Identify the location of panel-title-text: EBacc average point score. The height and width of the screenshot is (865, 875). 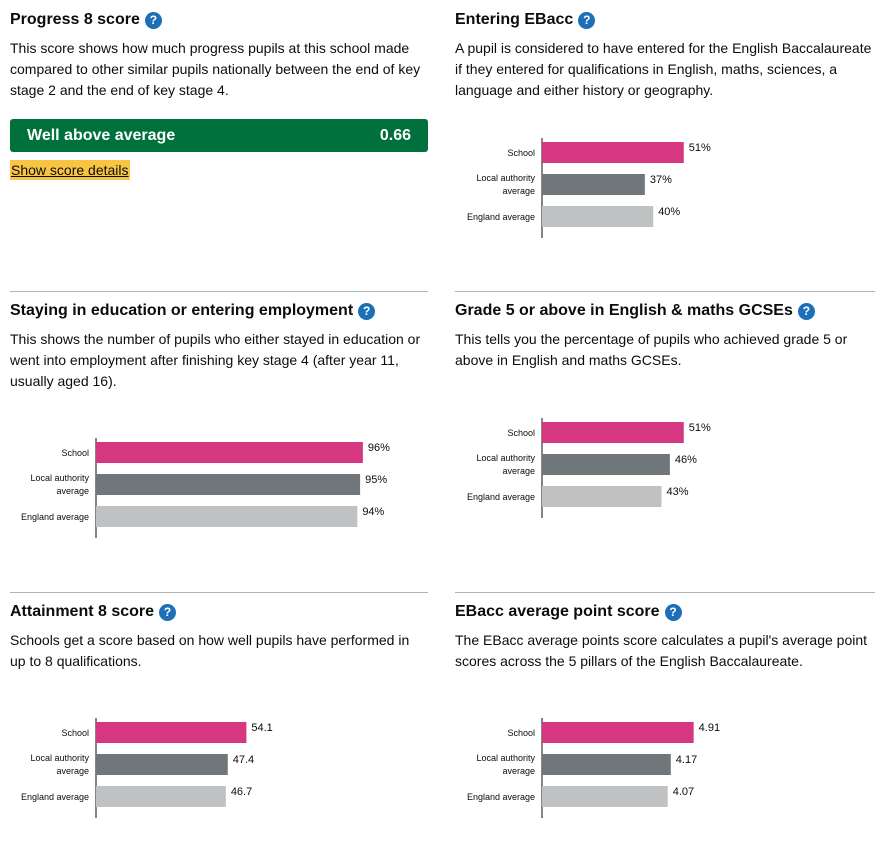
(557, 611).